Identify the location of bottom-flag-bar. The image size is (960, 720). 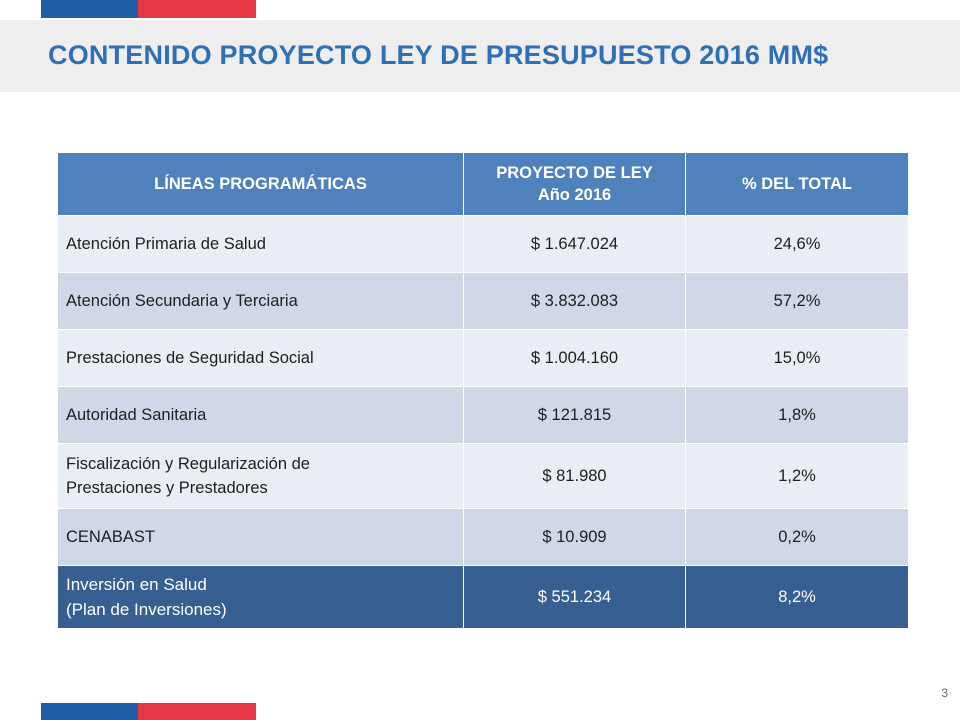
(148, 711).